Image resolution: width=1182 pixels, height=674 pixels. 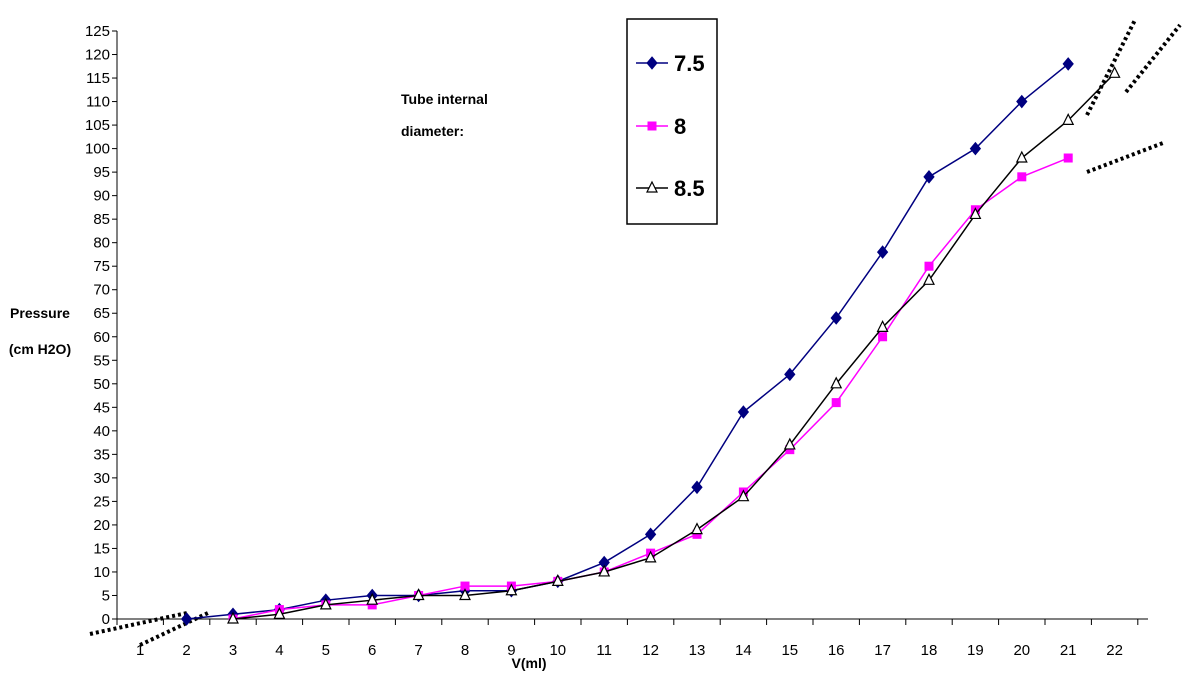 What do you see at coordinates (511, 650) in the screenshot?
I see `x-tick-label: 9` at bounding box center [511, 650].